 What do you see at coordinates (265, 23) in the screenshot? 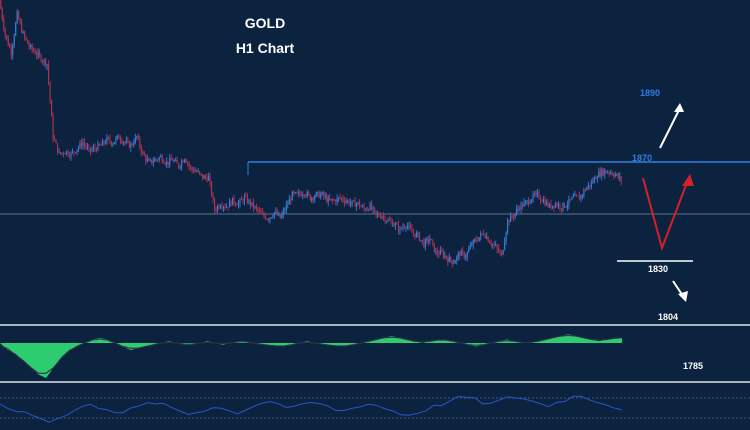
I see `chart-title: GOLD` at bounding box center [265, 23].